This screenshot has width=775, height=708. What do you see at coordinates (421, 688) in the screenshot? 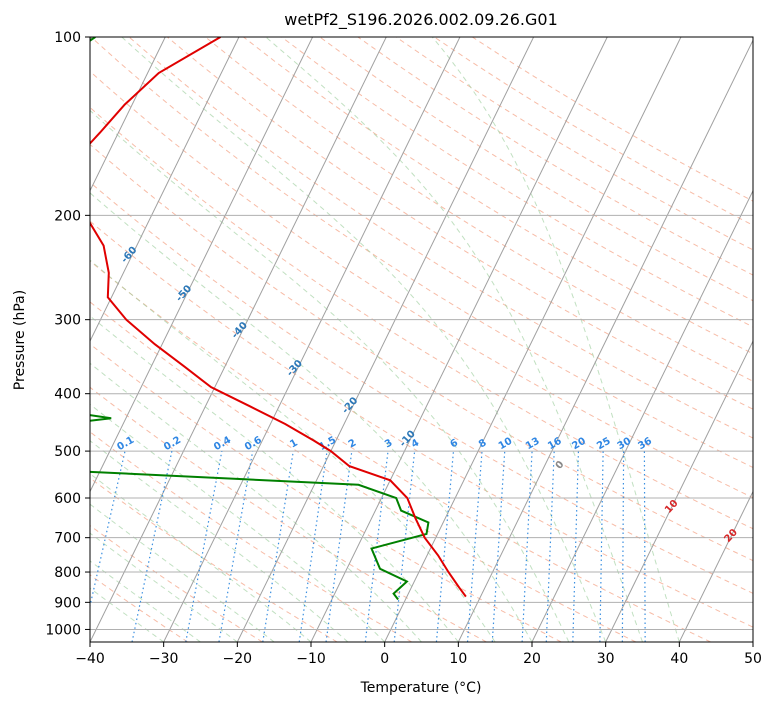
I see `x-axis-label: Temperature (°C)` at bounding box center [421, 688].